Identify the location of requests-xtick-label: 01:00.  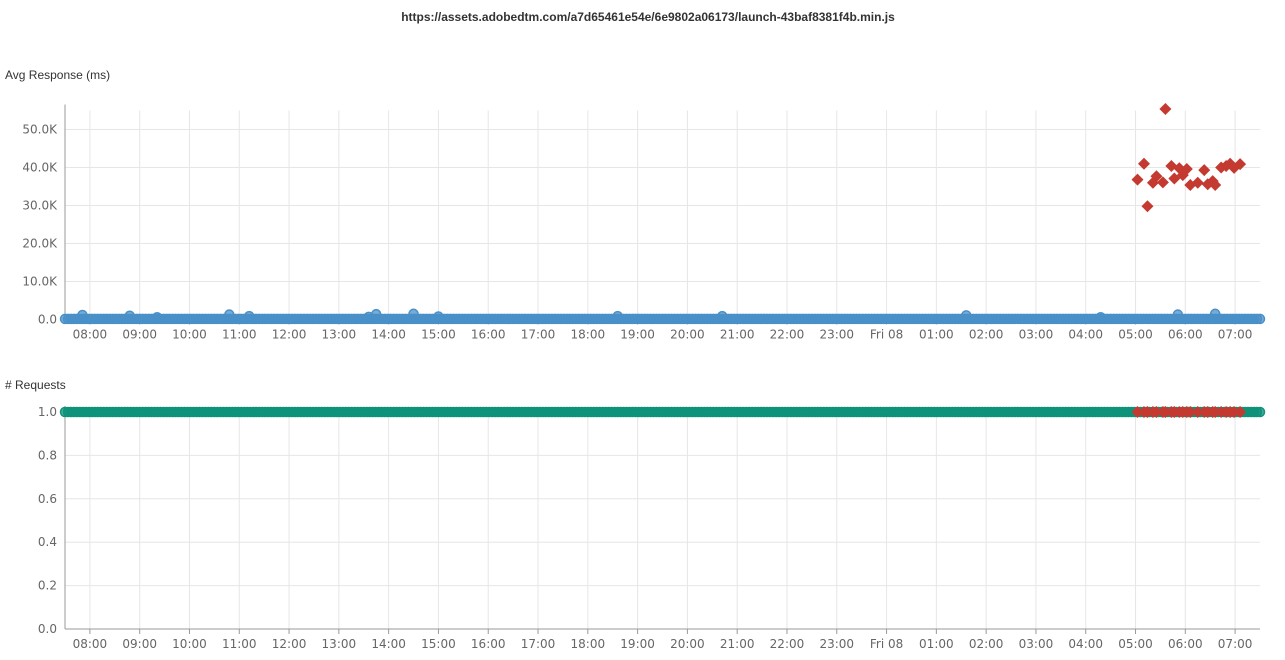
(936, 644).